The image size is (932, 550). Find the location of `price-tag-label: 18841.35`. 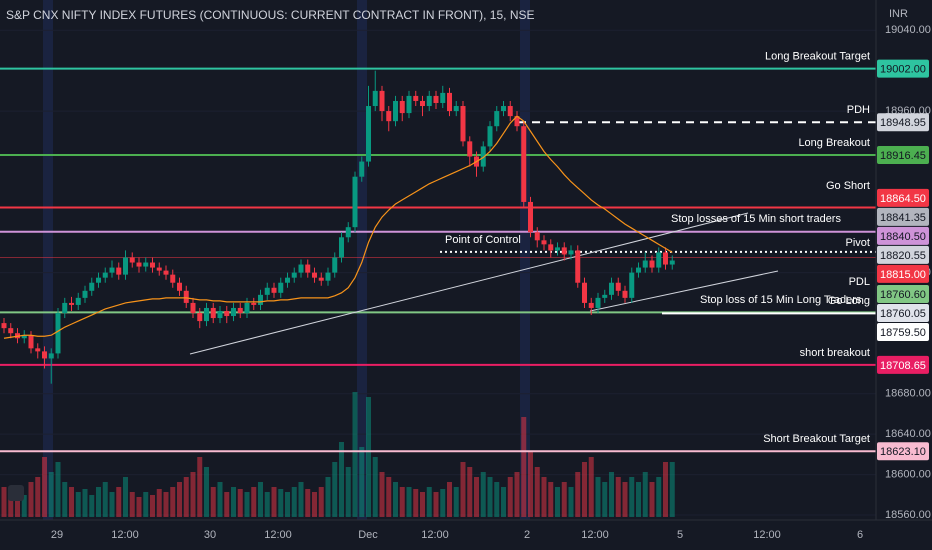

price-tag-label: 18841.35 is located at coordinates (903, 218).